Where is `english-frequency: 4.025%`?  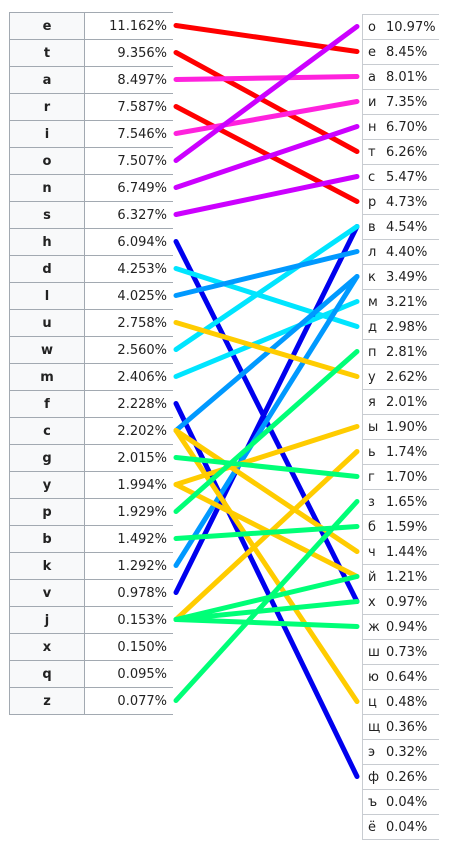
english-frequency: 4.025% is located at coordinates (128, 296).